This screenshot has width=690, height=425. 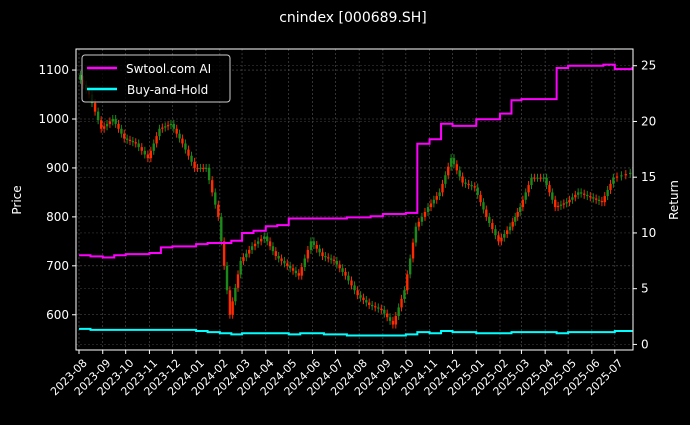 What do you see at coordinates (17, 199) in the screenshot?
I see `y-axis-left-label: Price` at bounding box center [17, 199].